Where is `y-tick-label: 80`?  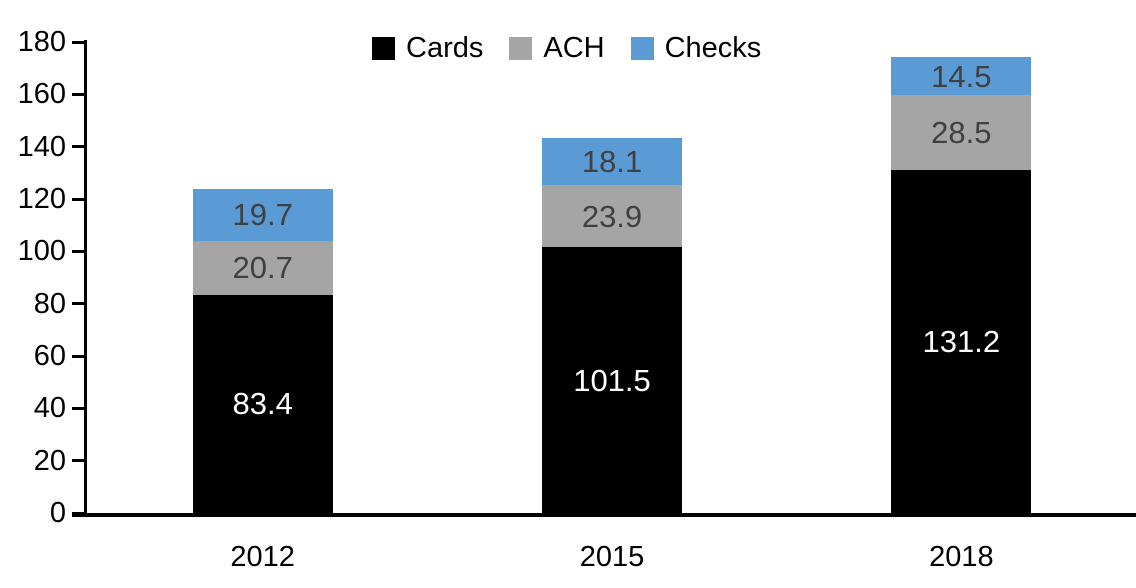
y-tick-label: 80 is located at coordinates (49, 303).